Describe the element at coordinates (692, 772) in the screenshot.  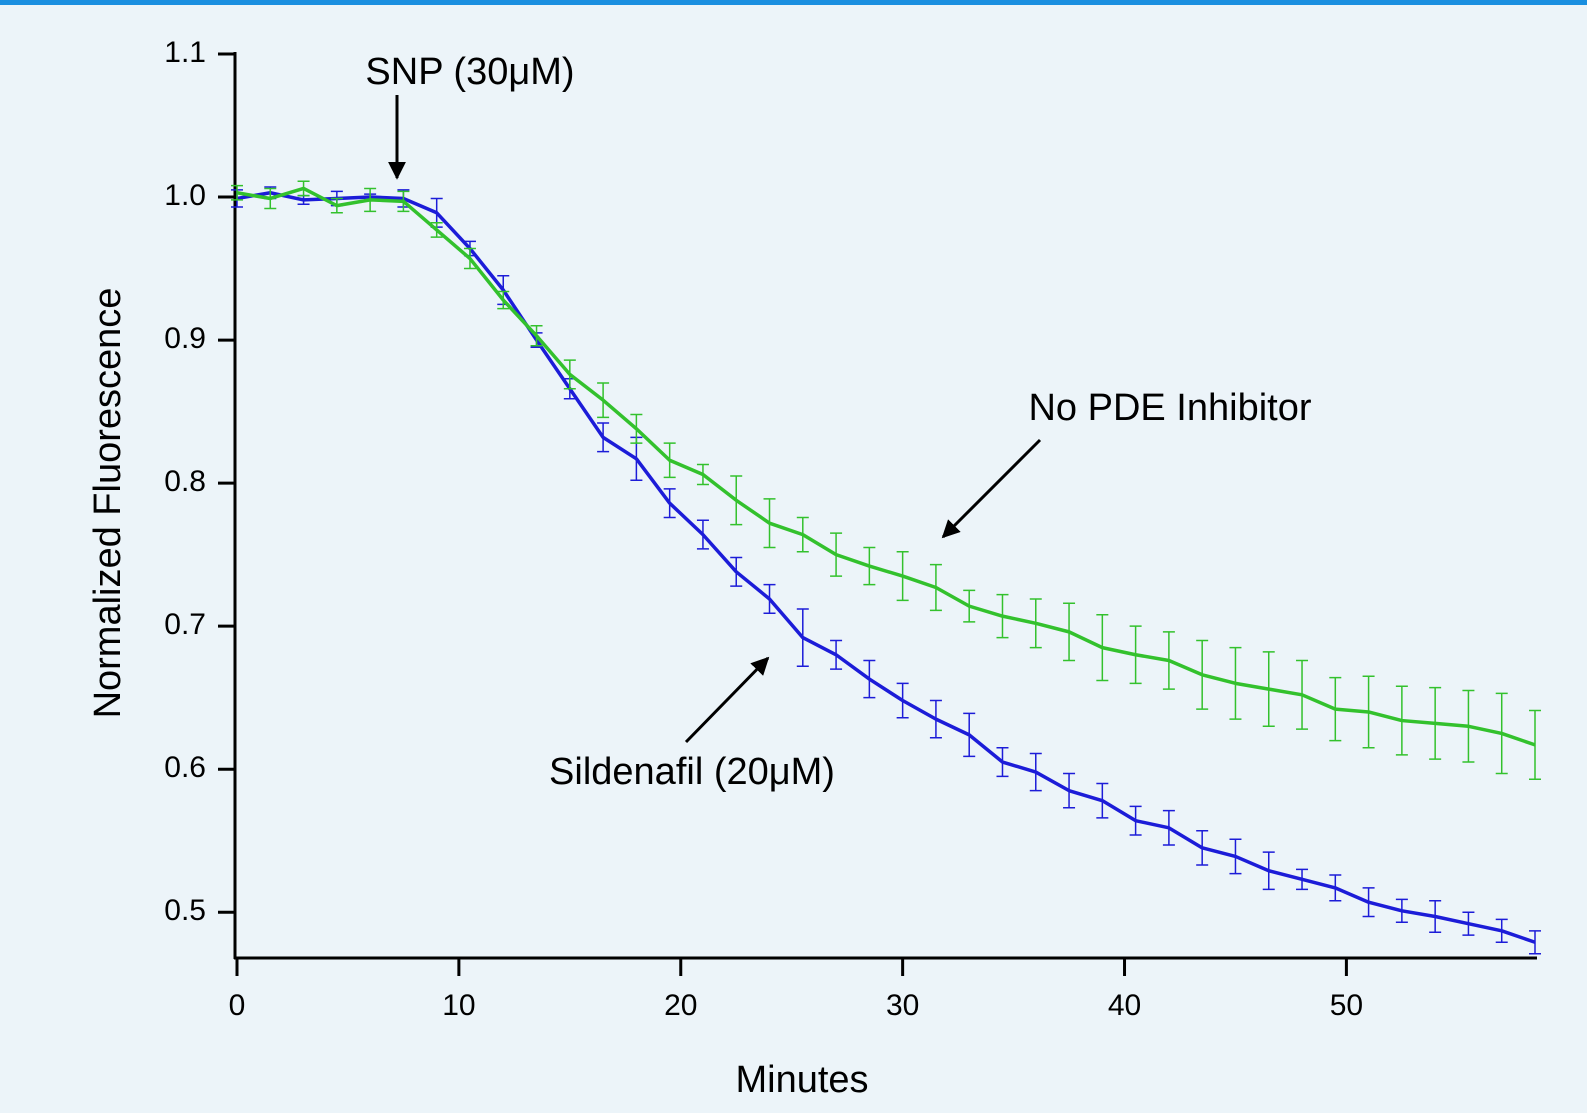
I see `annotation: Sildenafil (20μM)` at that location.